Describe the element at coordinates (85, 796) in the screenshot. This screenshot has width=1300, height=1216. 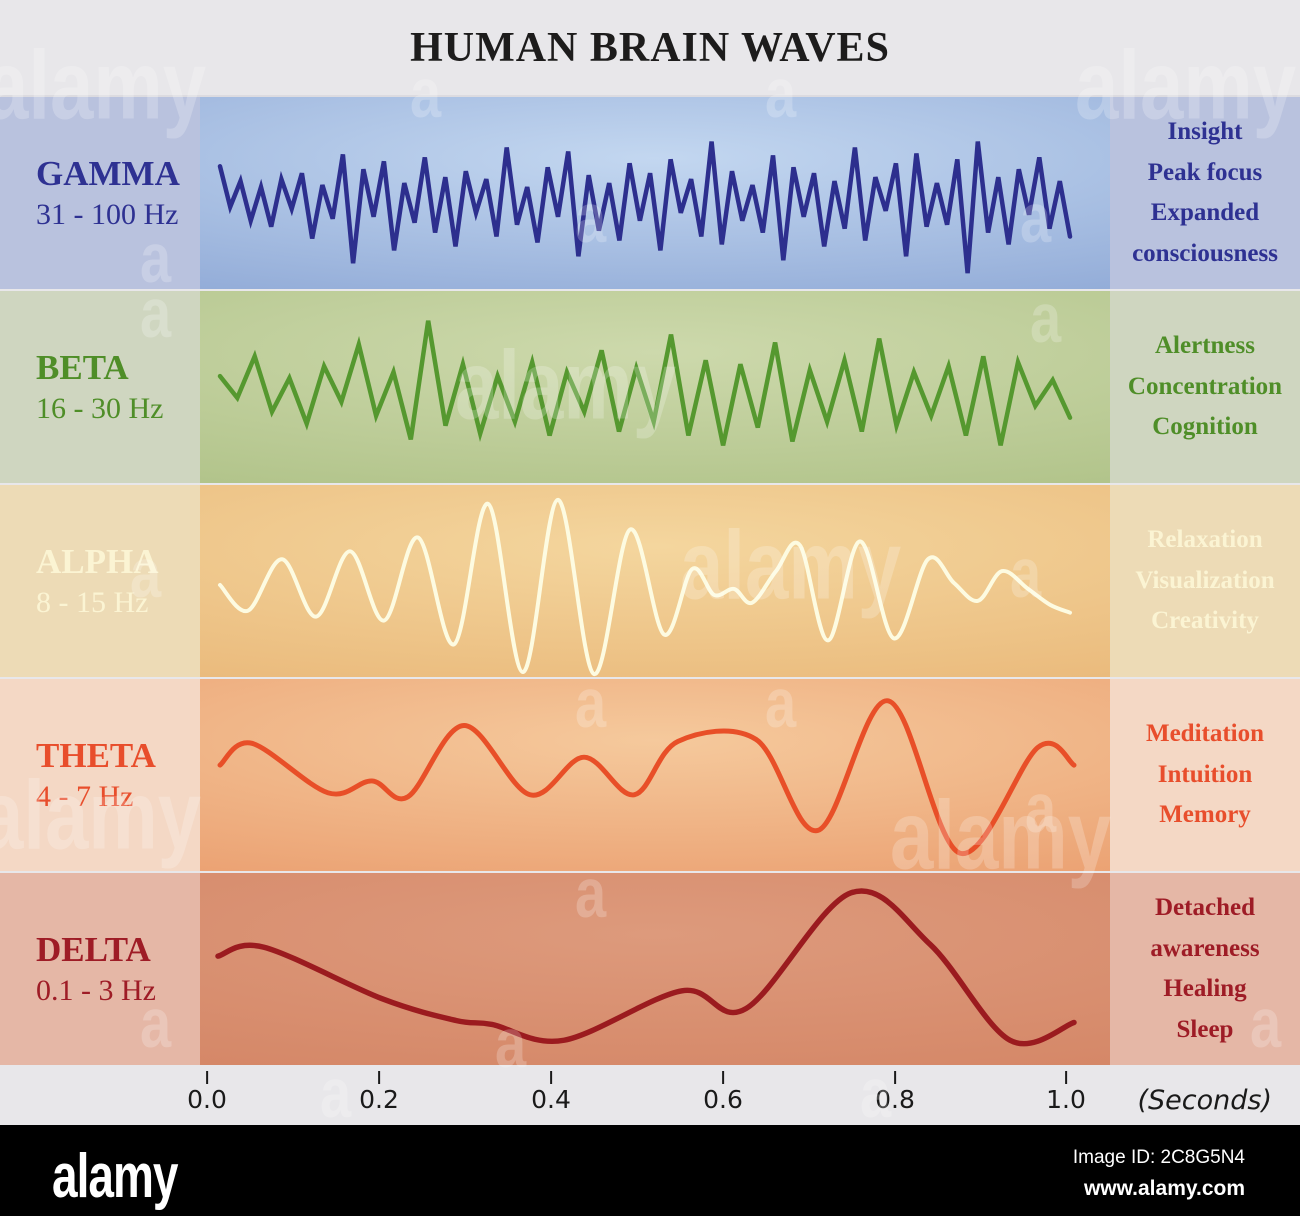
I see `band-theta-frequency: 4 - 7 Hz` at that location.